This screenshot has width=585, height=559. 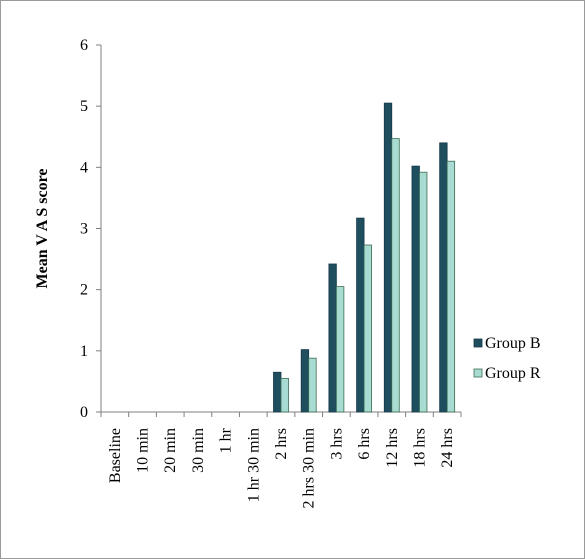 I want to click on bar-group-r-24-hrs, so click(x=451, y=286).